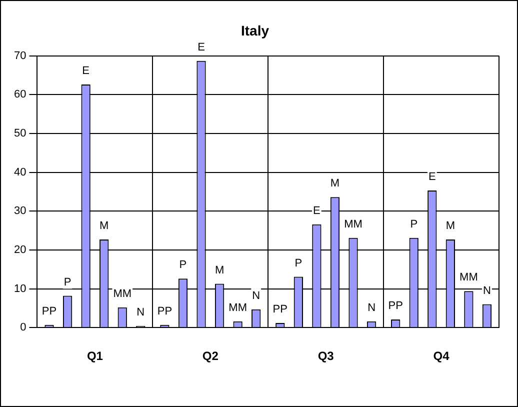 The width and height of the screenshot is (518, 407). Describe the element at coordinates (326, 356) in the screenshot. I see `x-tick-label: Q3` at that location.